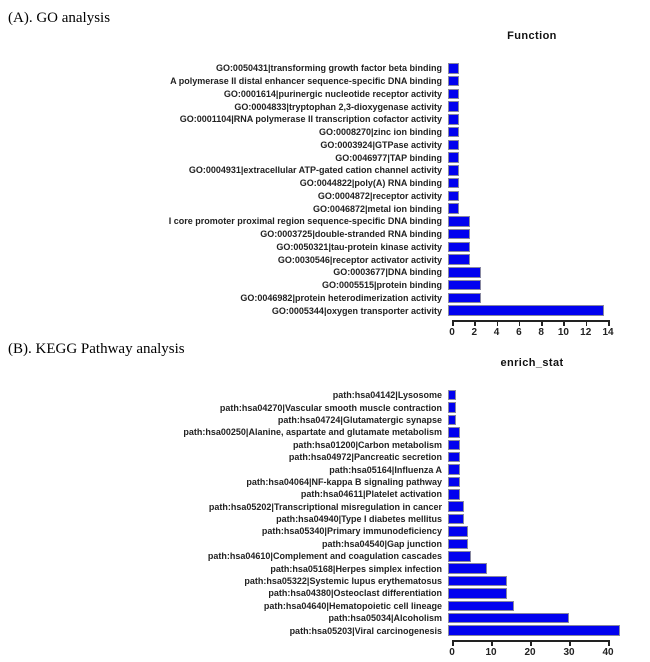 This screenshot has width=650, height=662. What do you see at coordinates (359, 246) in the screenshot?
I see `category-label: GO:0050321|tau-protein kinase activity` at bounding box center [359, 246].